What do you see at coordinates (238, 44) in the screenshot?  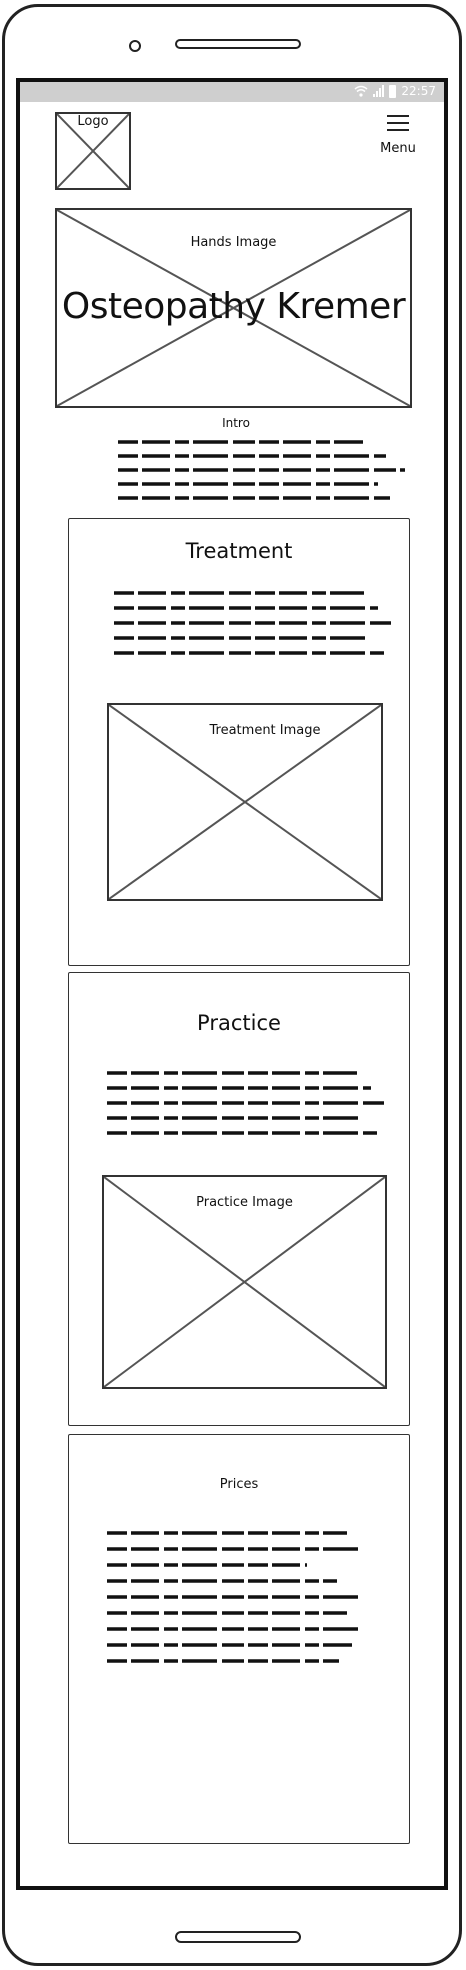 I see `speaker-grille` at bounding box center [238, 44].